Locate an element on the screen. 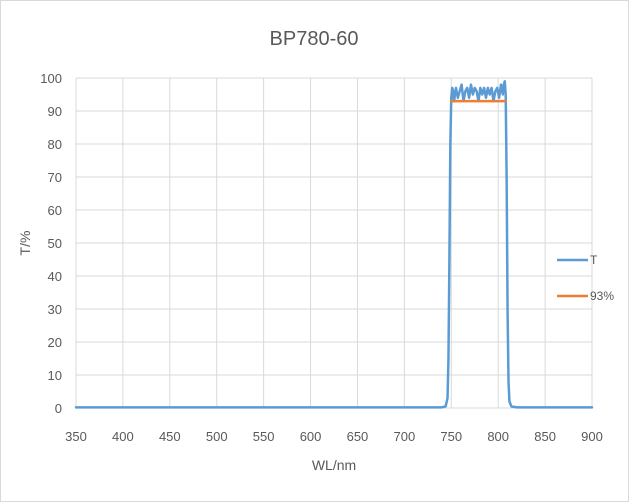 The width and height of the screenshot is (629, 502). y-tick-label: 50 is located at coordinates (55, 243).